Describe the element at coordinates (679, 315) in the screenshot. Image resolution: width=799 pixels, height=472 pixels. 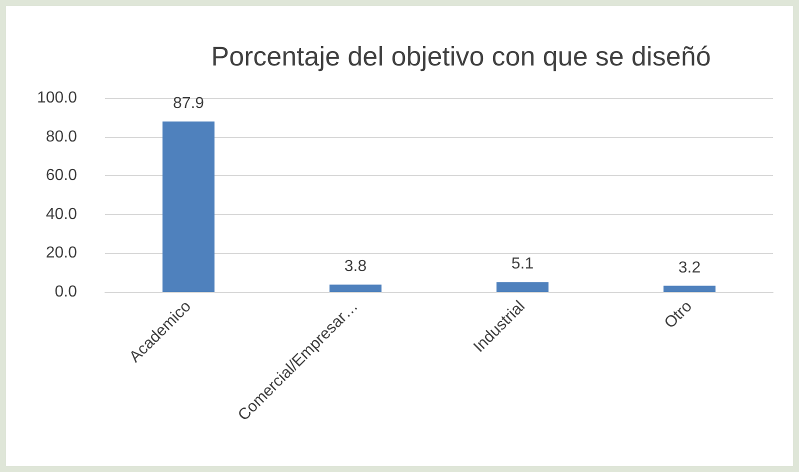
I see `x-tick-label: Otro` at that location.